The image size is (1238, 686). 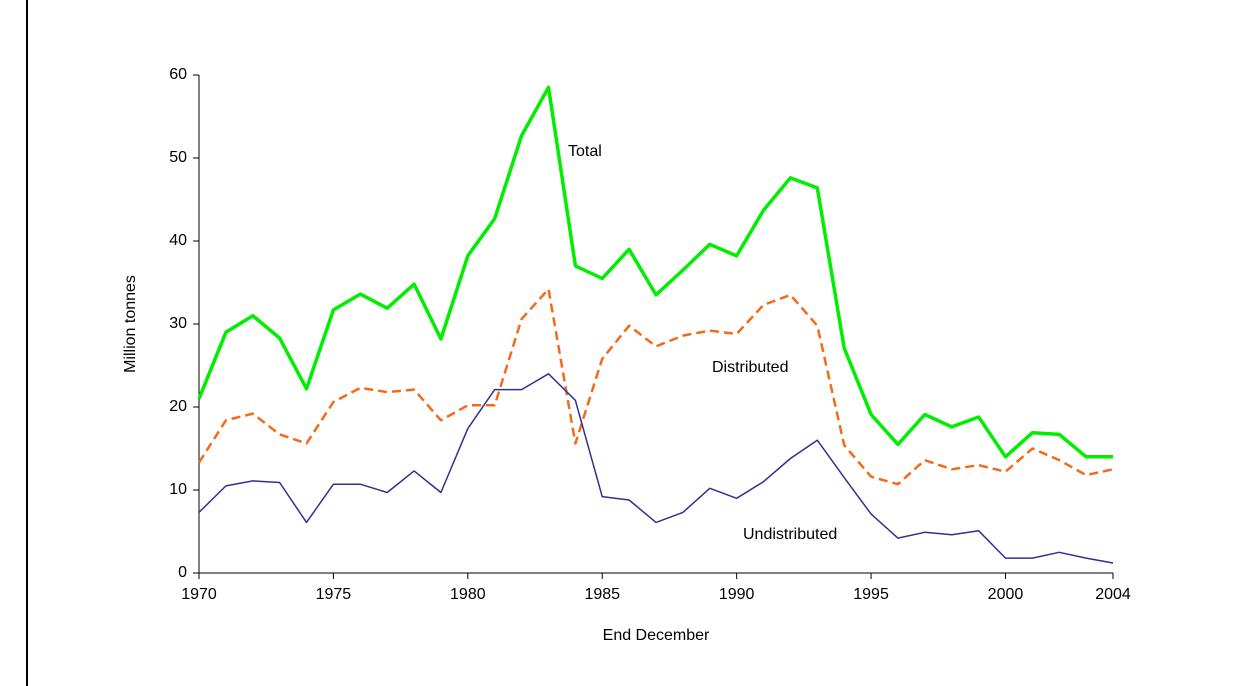 What do you see at coordinates (602, 594) in the screenshot?
I see `x-tick-label: 1985` at bounding box center [602, 594].